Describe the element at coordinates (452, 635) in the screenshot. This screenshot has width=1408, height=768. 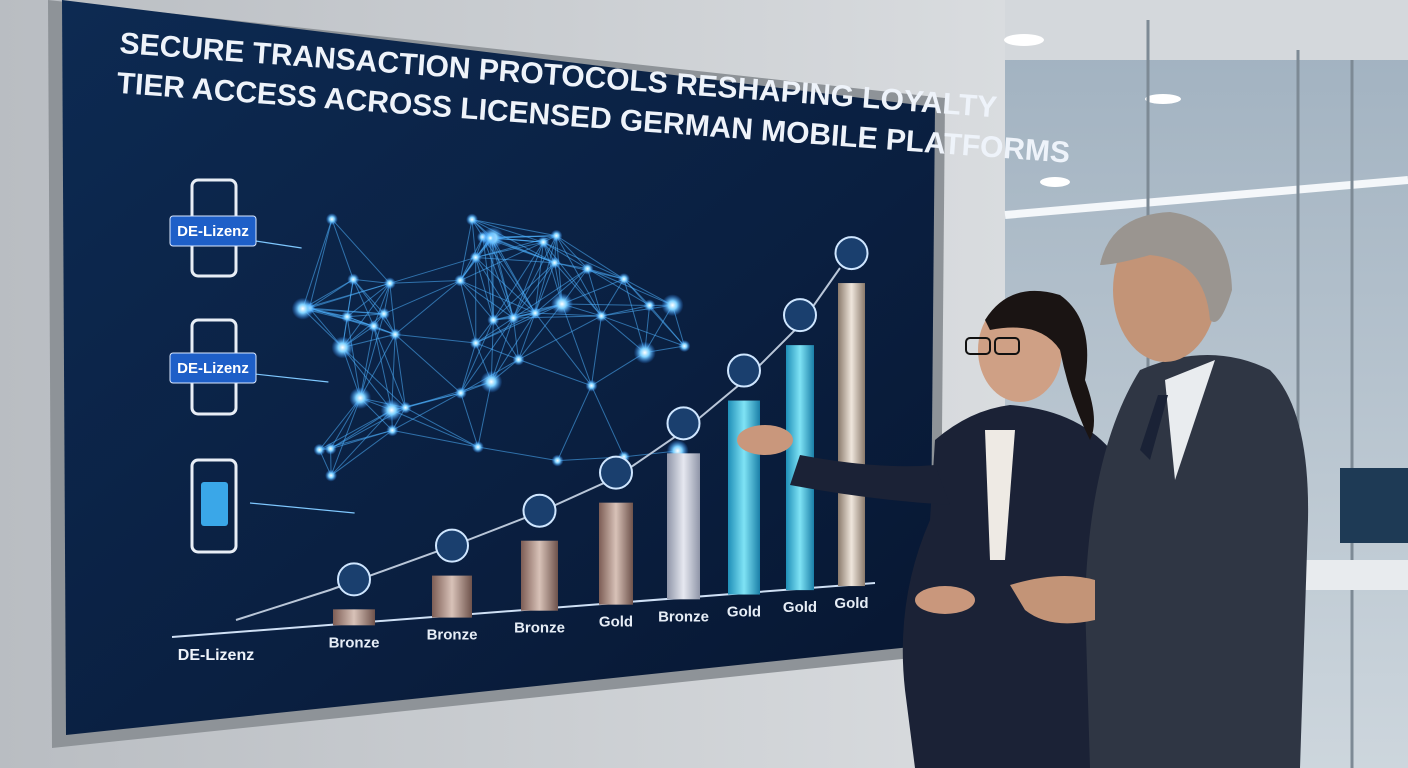
I see `bar-label: Bronze` at that location.